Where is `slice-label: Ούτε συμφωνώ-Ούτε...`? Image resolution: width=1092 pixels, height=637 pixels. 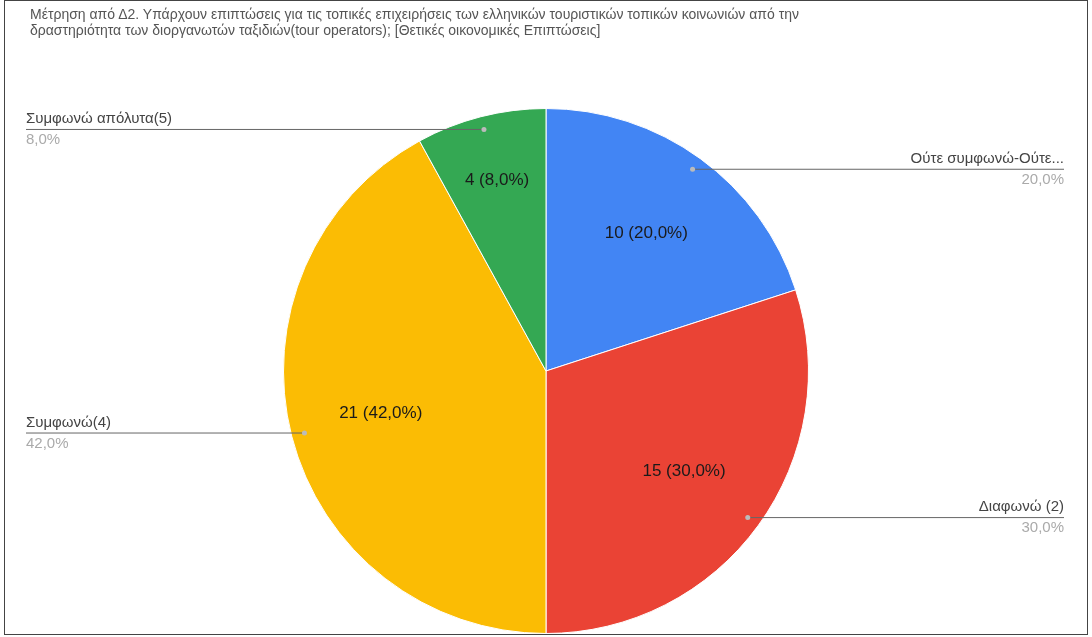
slice-label: Ούτε συμφωνώ-Ούτε... is located at coordinates (987, 157).